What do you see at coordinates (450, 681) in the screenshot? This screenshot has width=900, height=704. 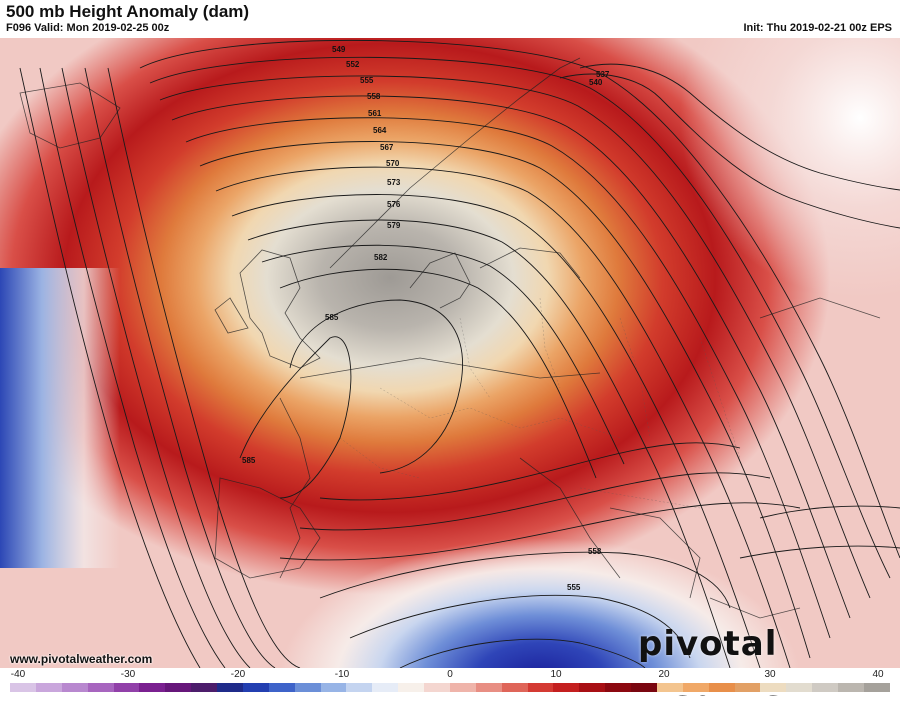 I see `colorbar-legend: -40 -30 -20 -10 0 10 20 30 40` at bounding box center [450, 681].